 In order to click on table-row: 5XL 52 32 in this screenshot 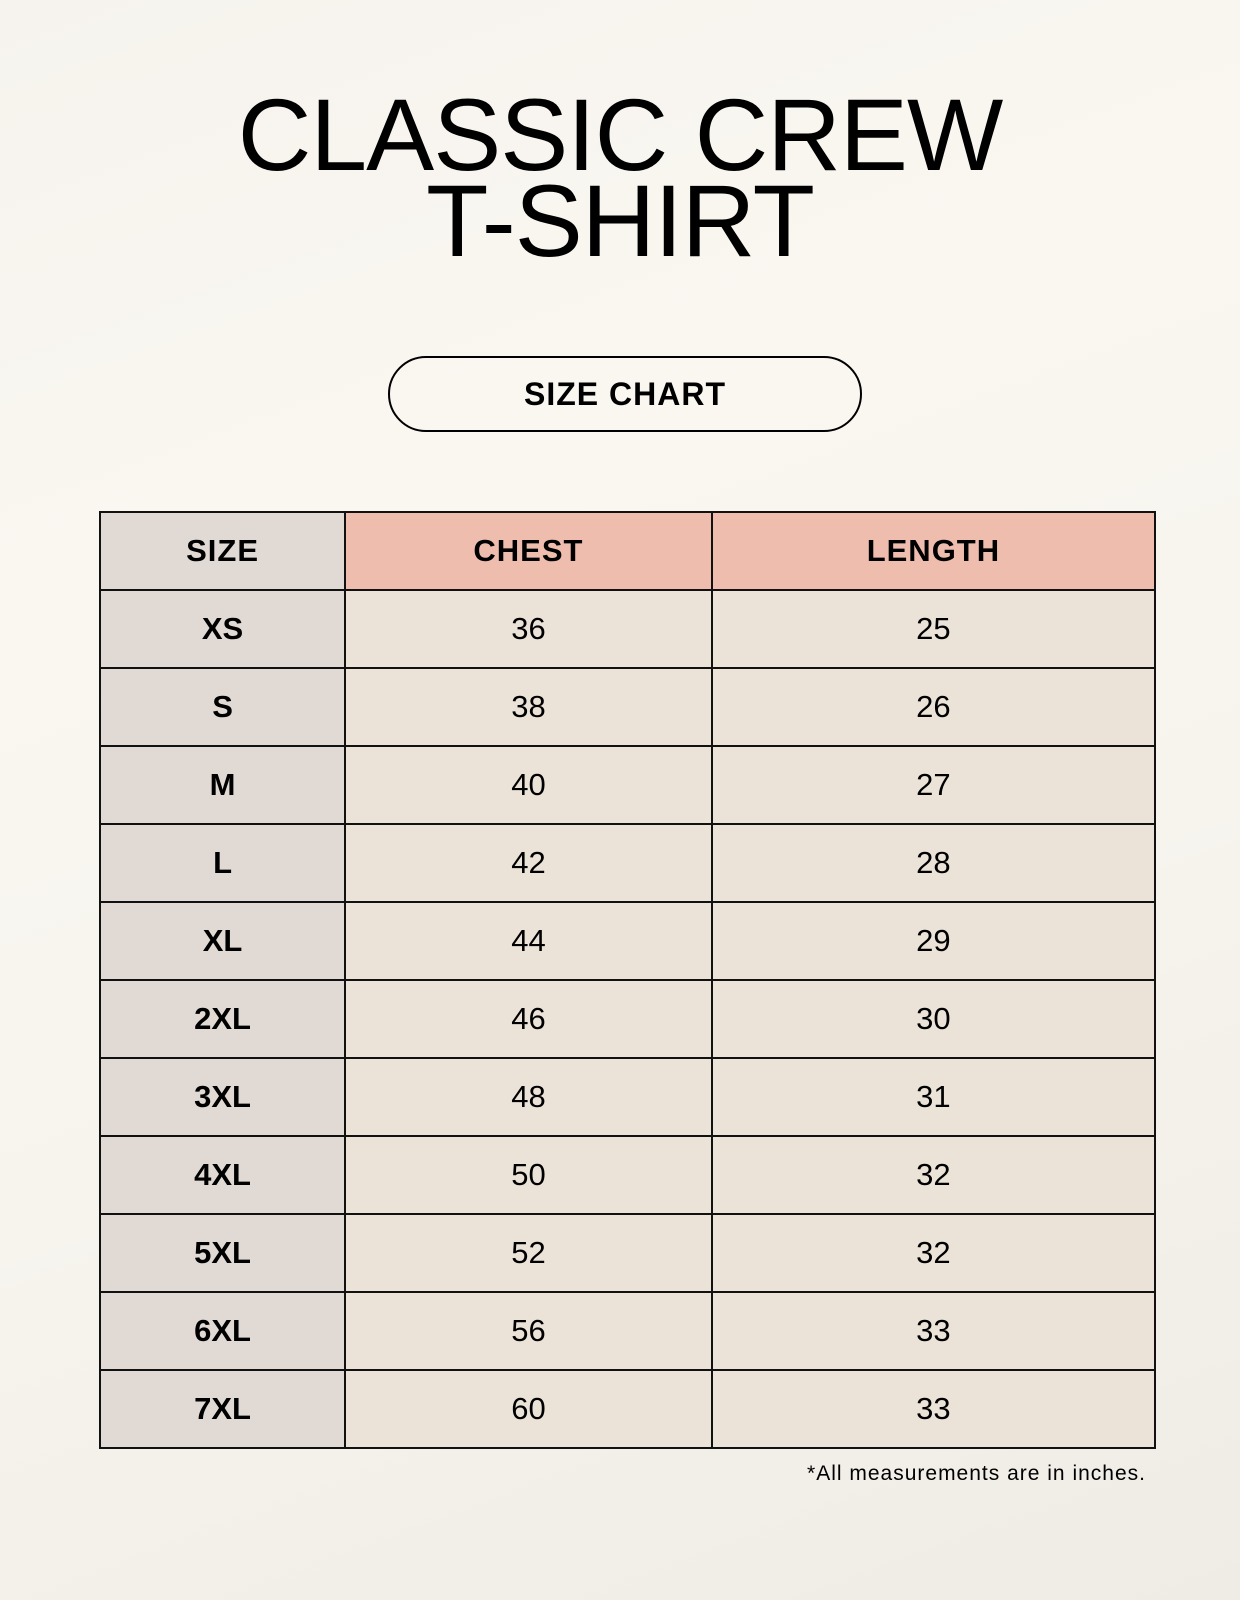, I will do `click(627, 1253)`.